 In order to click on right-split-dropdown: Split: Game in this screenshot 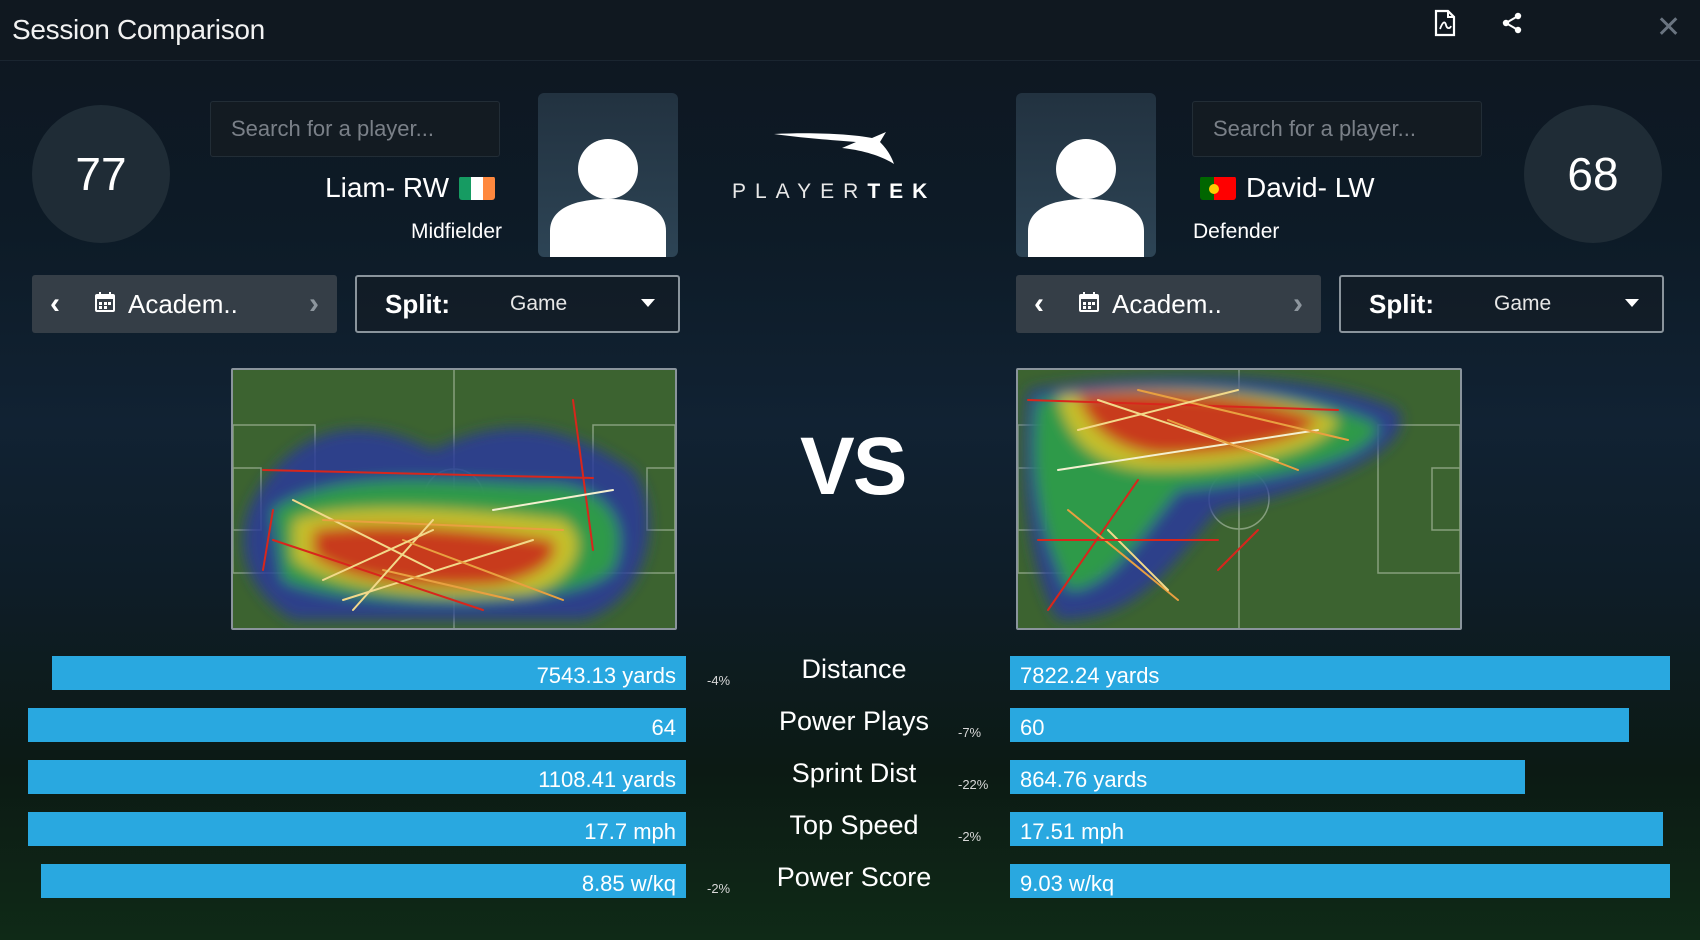, I will do `click(1501, 304)`.